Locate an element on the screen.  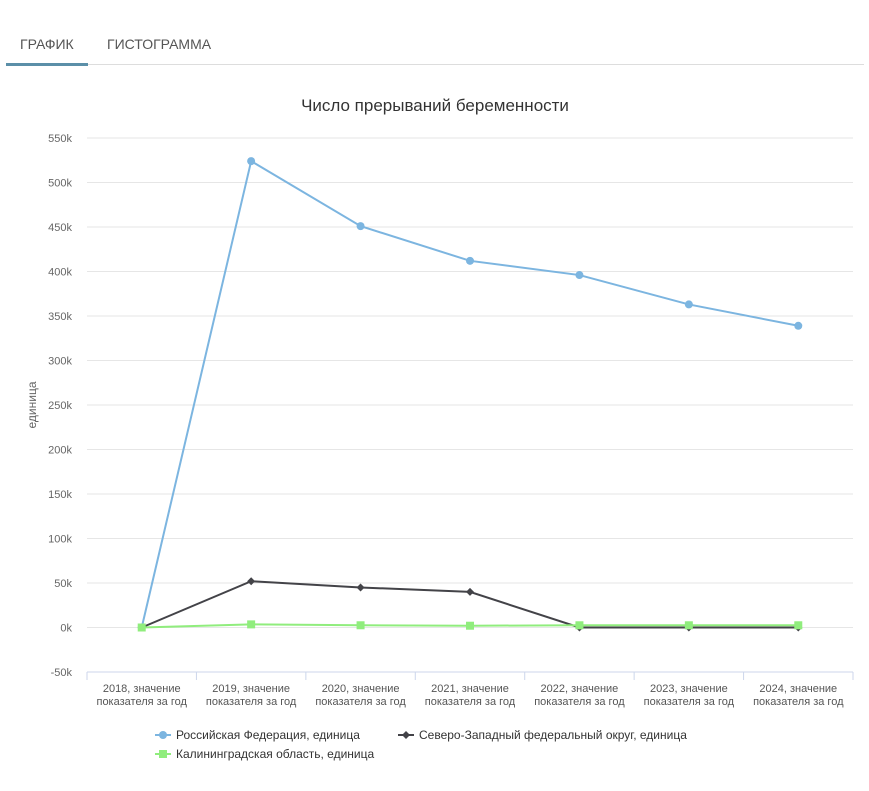
chart-title: Число прерываний беременности is located at coordinates (435, 105).